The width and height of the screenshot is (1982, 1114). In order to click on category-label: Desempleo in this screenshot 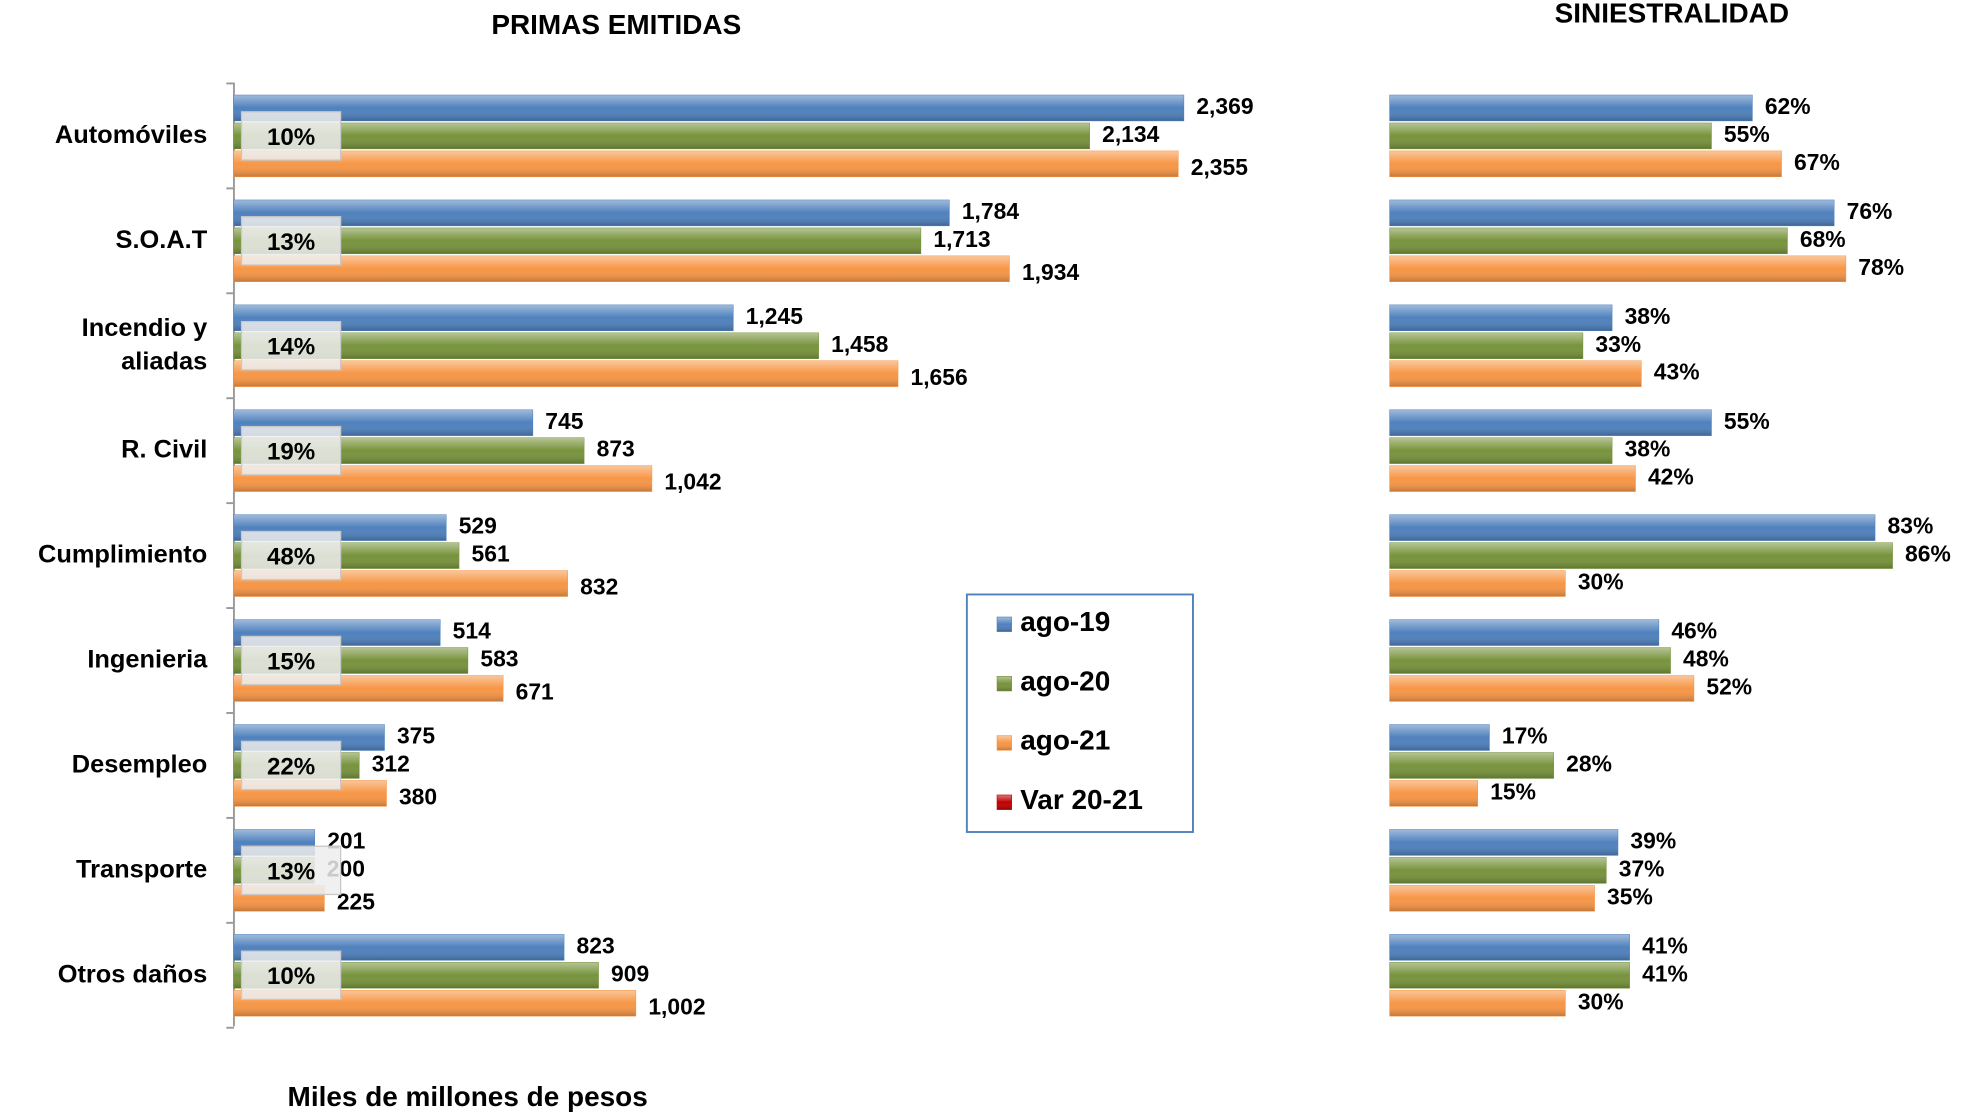, I will do `click(139, 764)`.